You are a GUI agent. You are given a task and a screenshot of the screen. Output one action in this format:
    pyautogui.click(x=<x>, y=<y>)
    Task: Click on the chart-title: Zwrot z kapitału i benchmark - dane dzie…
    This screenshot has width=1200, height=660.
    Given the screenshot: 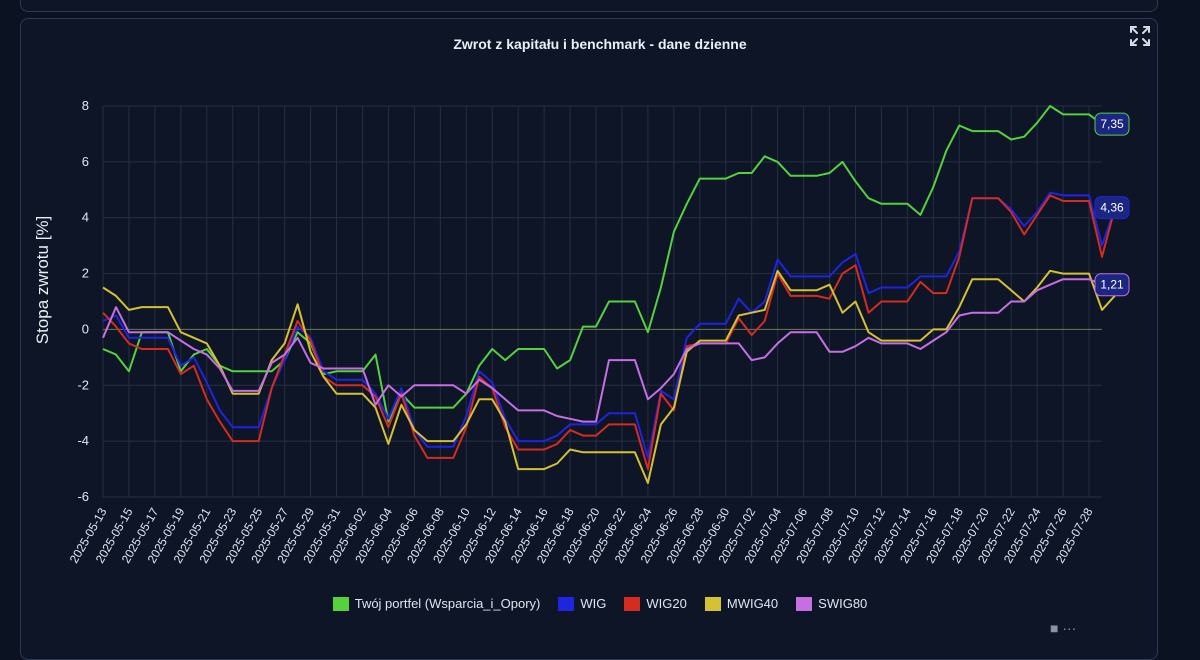 What is the action you would take?
    pyautogui.click(x=600, y=44)
    